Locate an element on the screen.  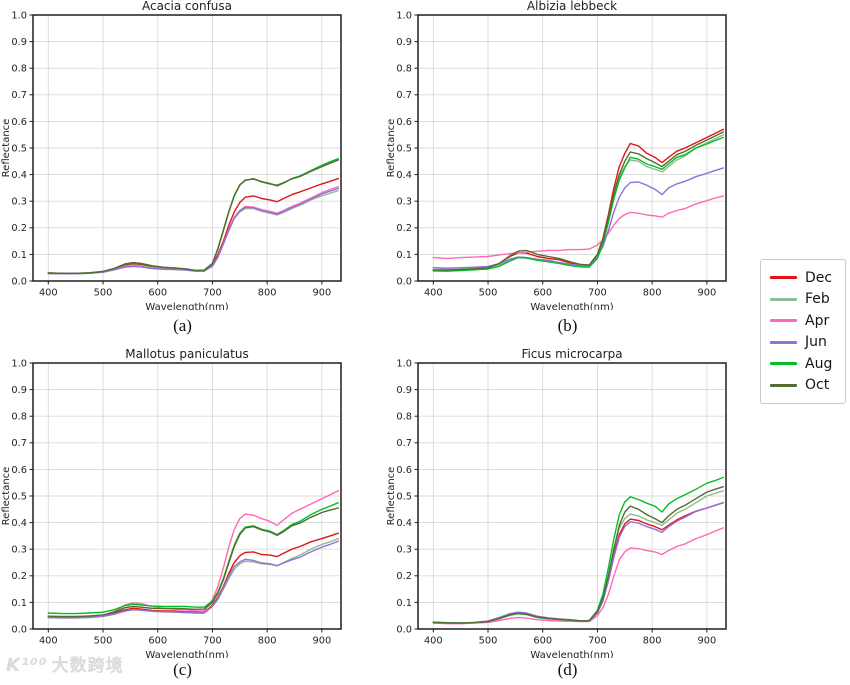
x-tick-label: 900 is located at coordinates (707, 641).